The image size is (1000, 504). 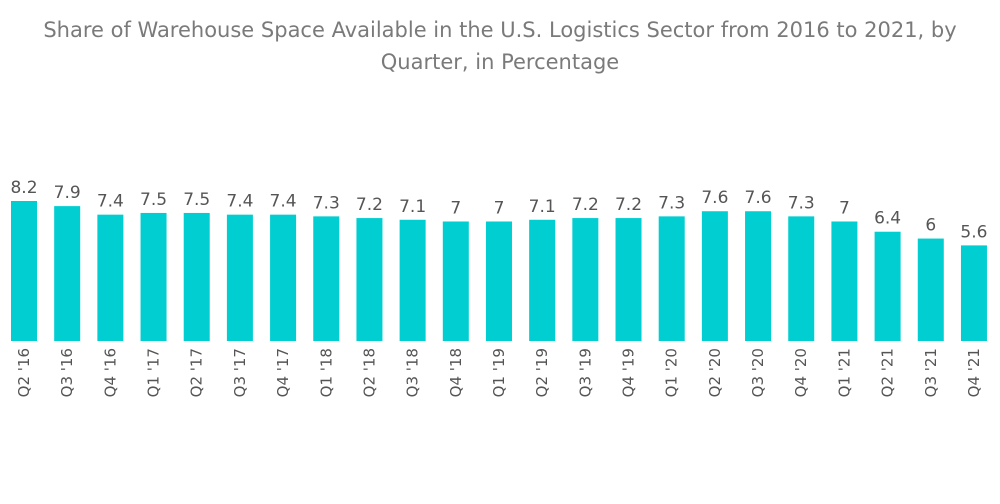 What do you see at coordinates (542, 372) in the screenshot?
I see `x-tick-label: Q2 '19` at bounding box center [542, 372].